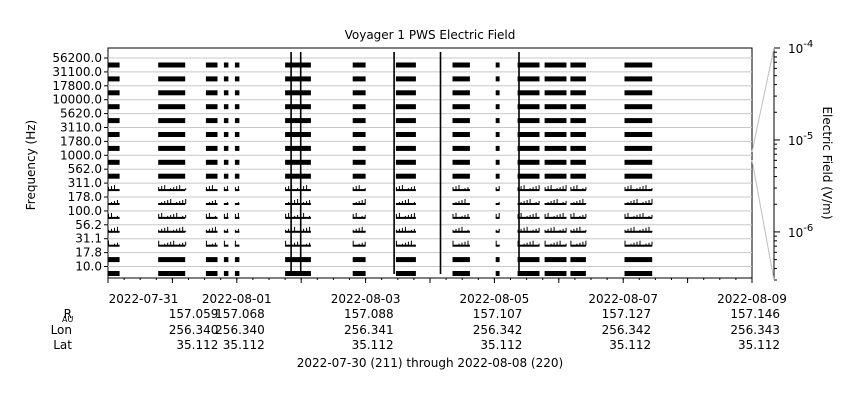  I want to click on y-tick-label: 1780.0, so click(81, 141).